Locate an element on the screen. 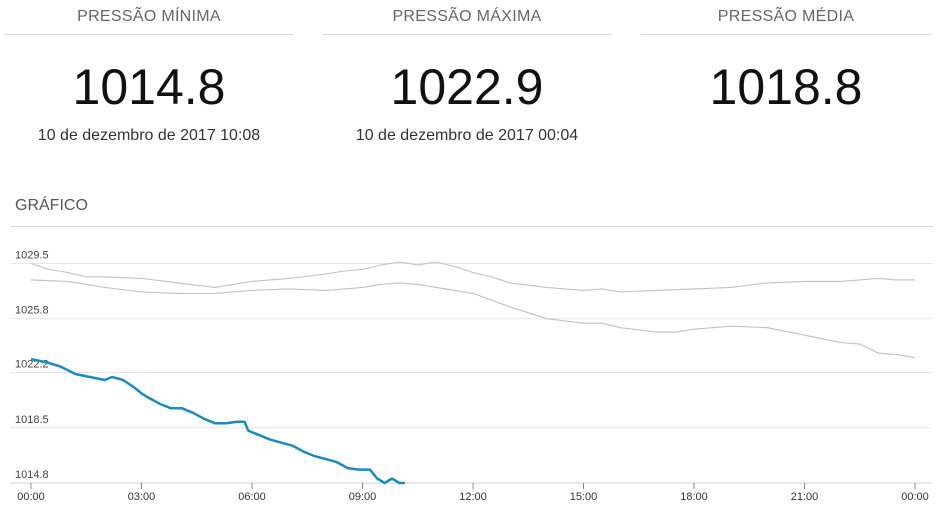 The height and width of the screenshot is (515, 936). series-line-current is located at coordinates (217, 421).